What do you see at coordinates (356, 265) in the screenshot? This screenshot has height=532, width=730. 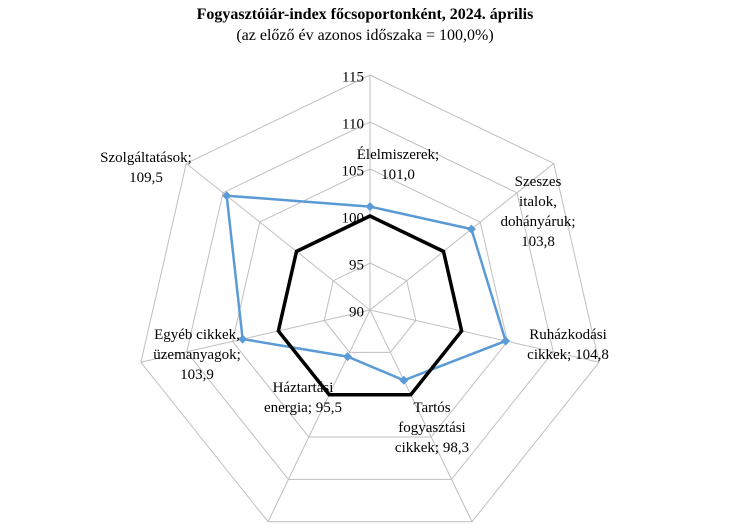 I see `r-tick-label: 95` at bounding box center [356, 265].